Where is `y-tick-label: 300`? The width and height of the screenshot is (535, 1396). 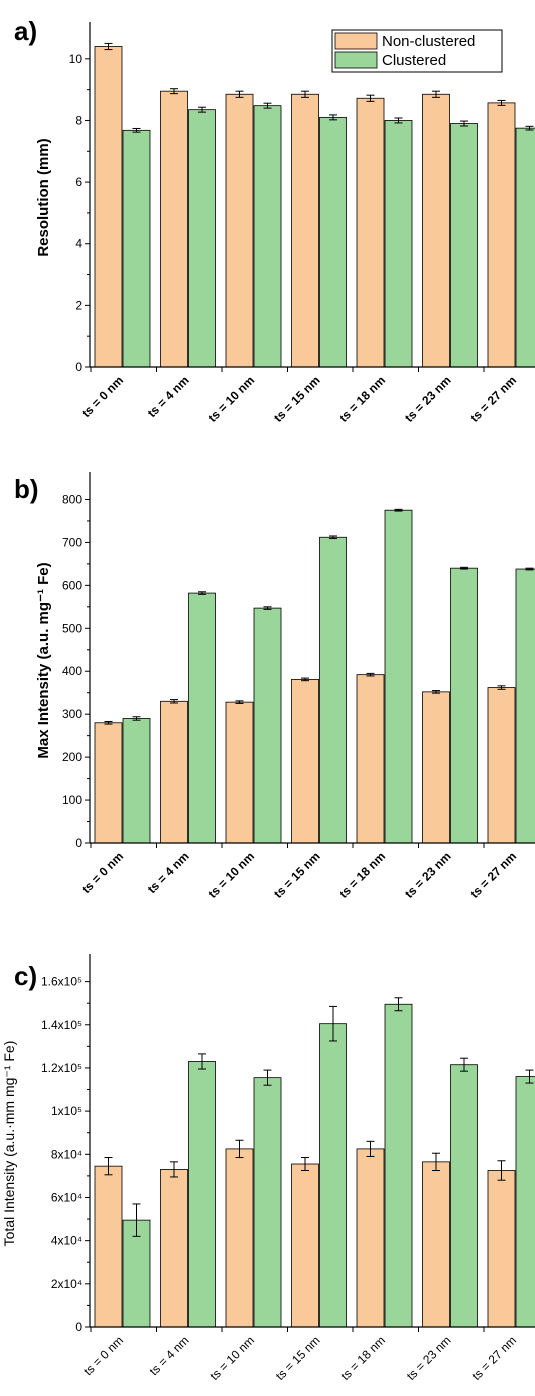
y-tick-label: 300 is located at coordinates (72, 714).